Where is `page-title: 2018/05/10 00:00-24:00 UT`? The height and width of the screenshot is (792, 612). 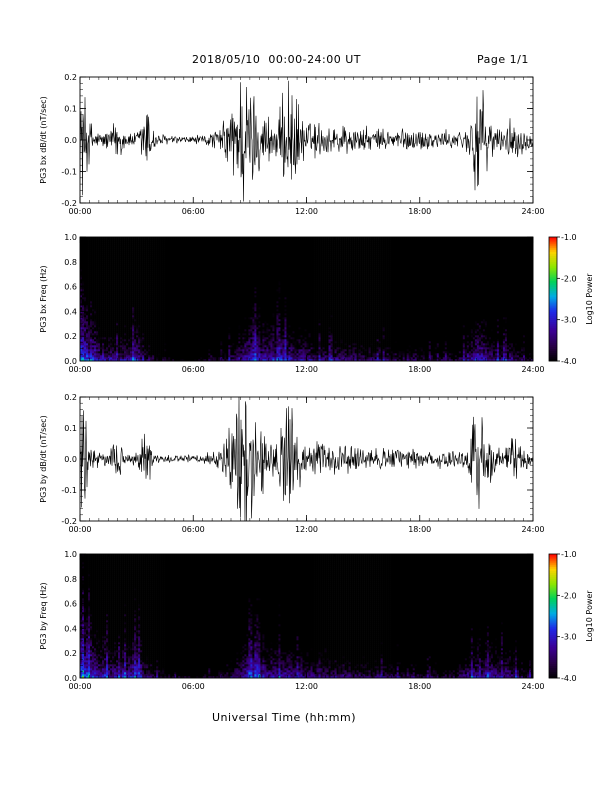
page-title: 2018/05/10 00:00-24:00 UT is located at coordinates (276, 59).